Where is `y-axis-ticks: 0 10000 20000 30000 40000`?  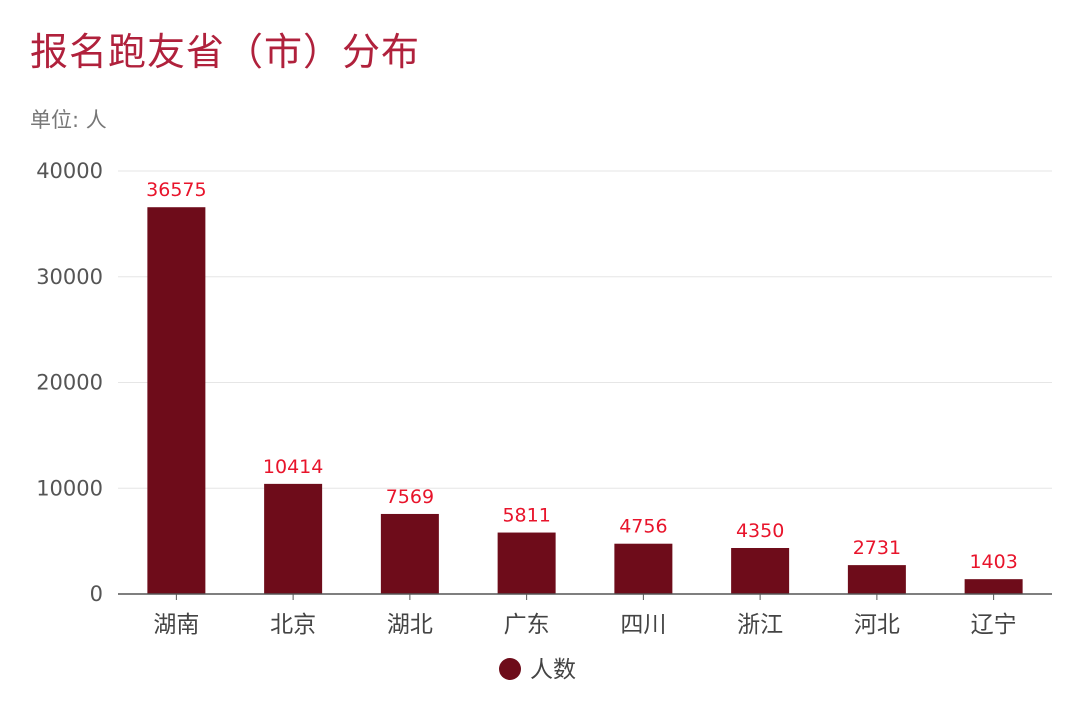
y-axis-ticks: 0 10000 20000 30000 40000 is located at coordinates (69, 382).